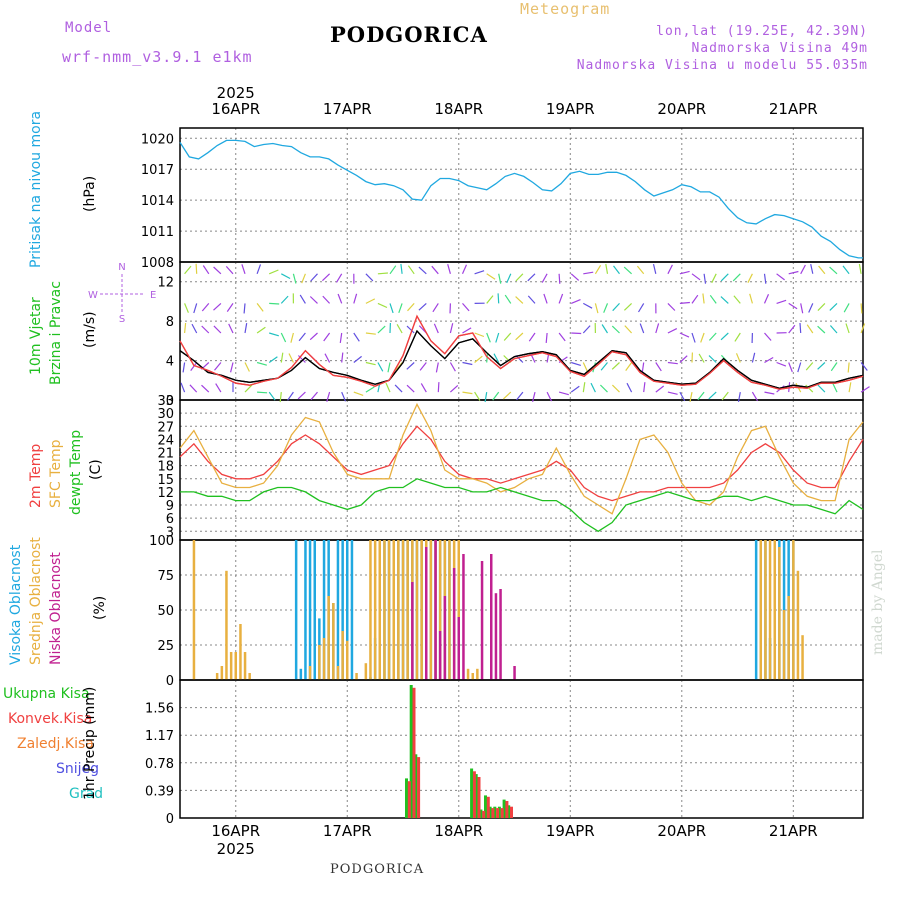 This screenshot has height=900, width=900. Describe the element at coordinates (565, 9) in the screenshot. I see `meteogram-label: Meteogram` at that location.